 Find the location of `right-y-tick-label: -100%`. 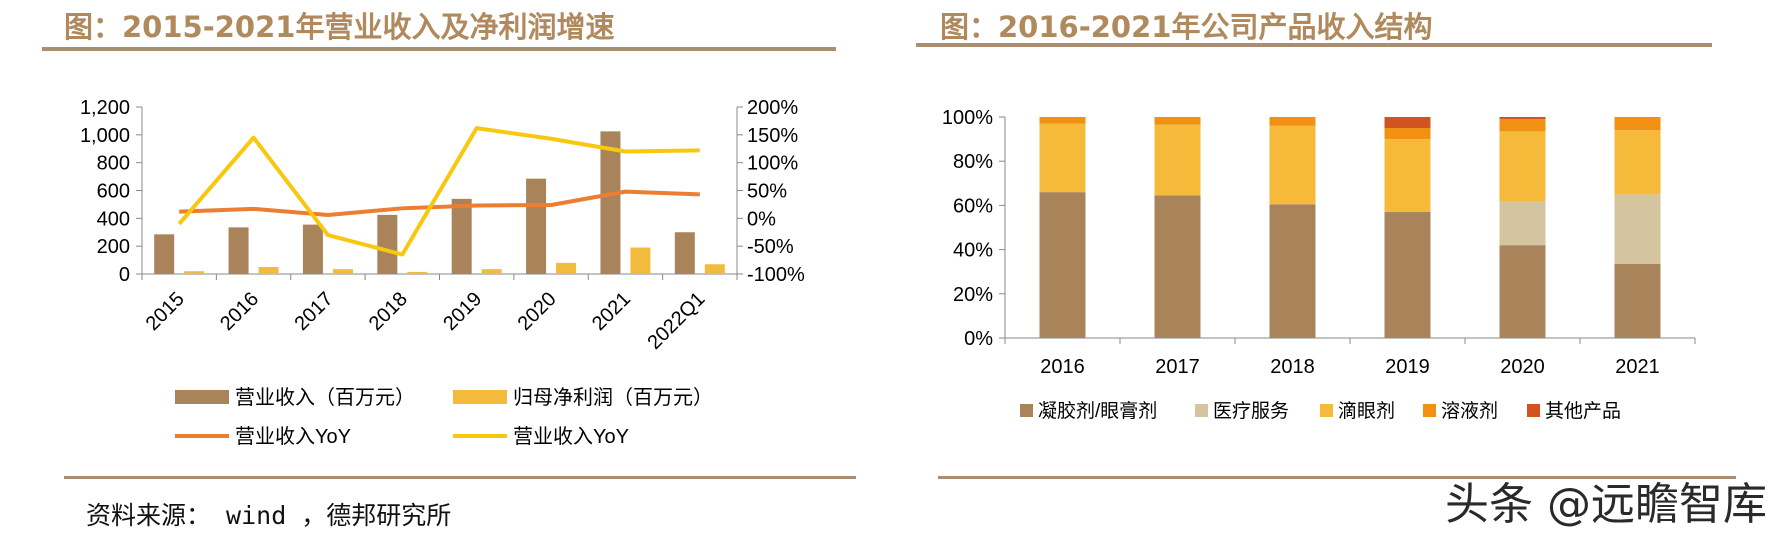

right-y-tick-label: -100% is located at coordinates (776, 275).